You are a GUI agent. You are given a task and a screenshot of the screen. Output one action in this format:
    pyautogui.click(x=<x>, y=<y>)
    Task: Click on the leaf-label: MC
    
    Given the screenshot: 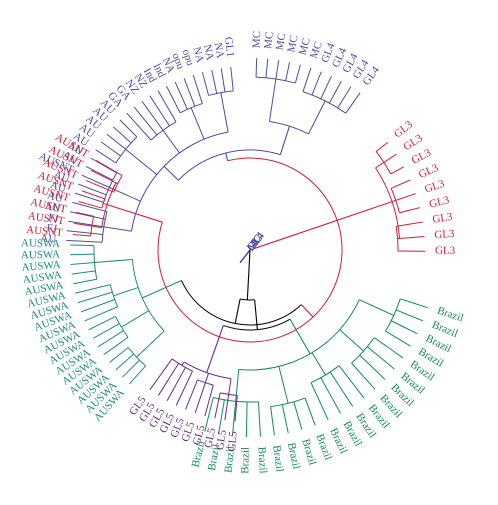 What is the action you would take?
    pyautogui.click(x=257, y=40)
    